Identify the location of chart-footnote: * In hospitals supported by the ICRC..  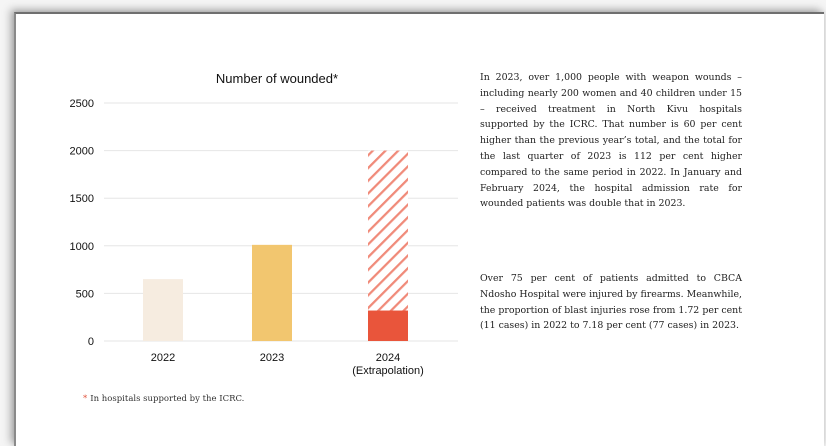
(163, 399).